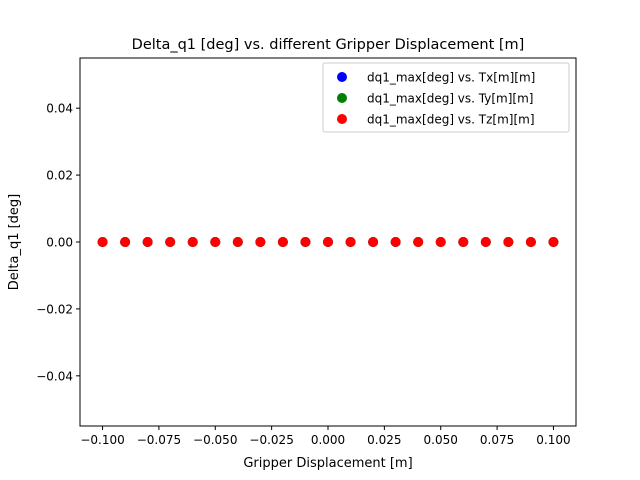 This screenshot has width=640, height=480. Describe the element at coordinates (328, 440) in the screenshot. I see `x-tick-label: 0.000` at that location.